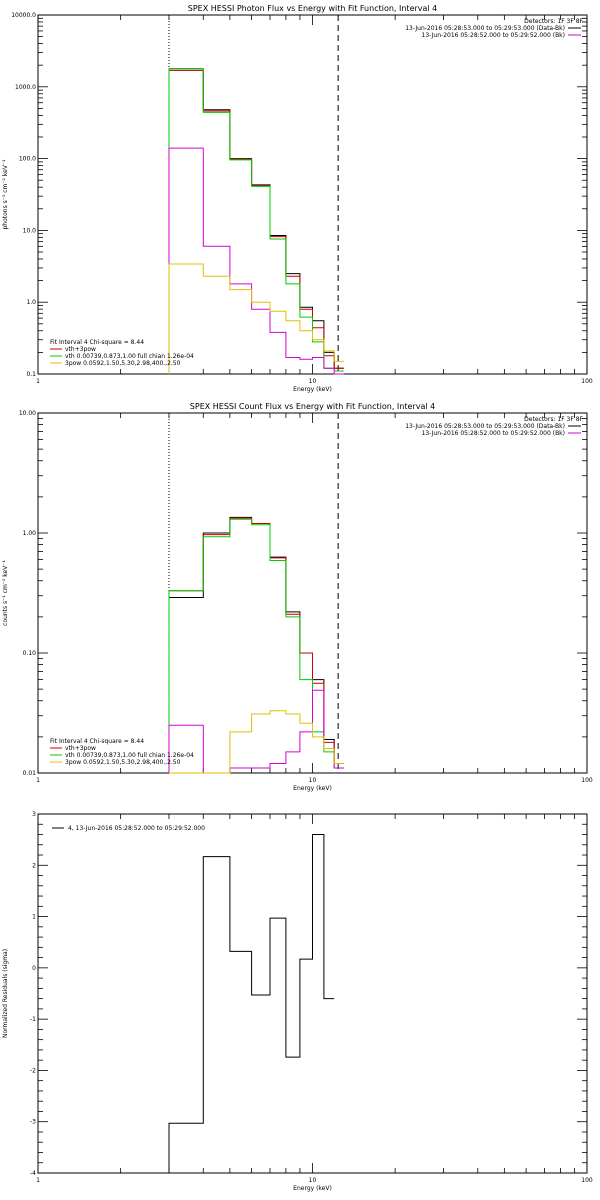 This screenshot has height=1200, width=600. Describe the element at coordinates (33, 1070) in the screenshot. I see `panel-3-y-tick-label: -2` at that location.